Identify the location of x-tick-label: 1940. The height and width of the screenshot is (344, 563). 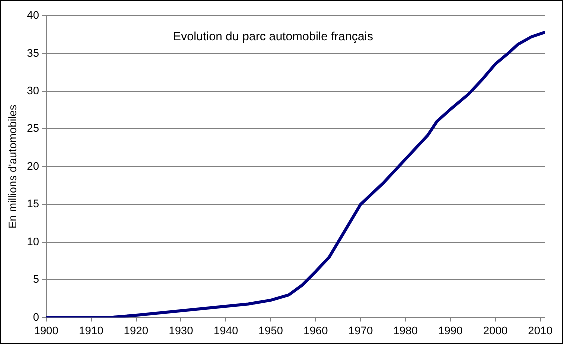
(226, 331).